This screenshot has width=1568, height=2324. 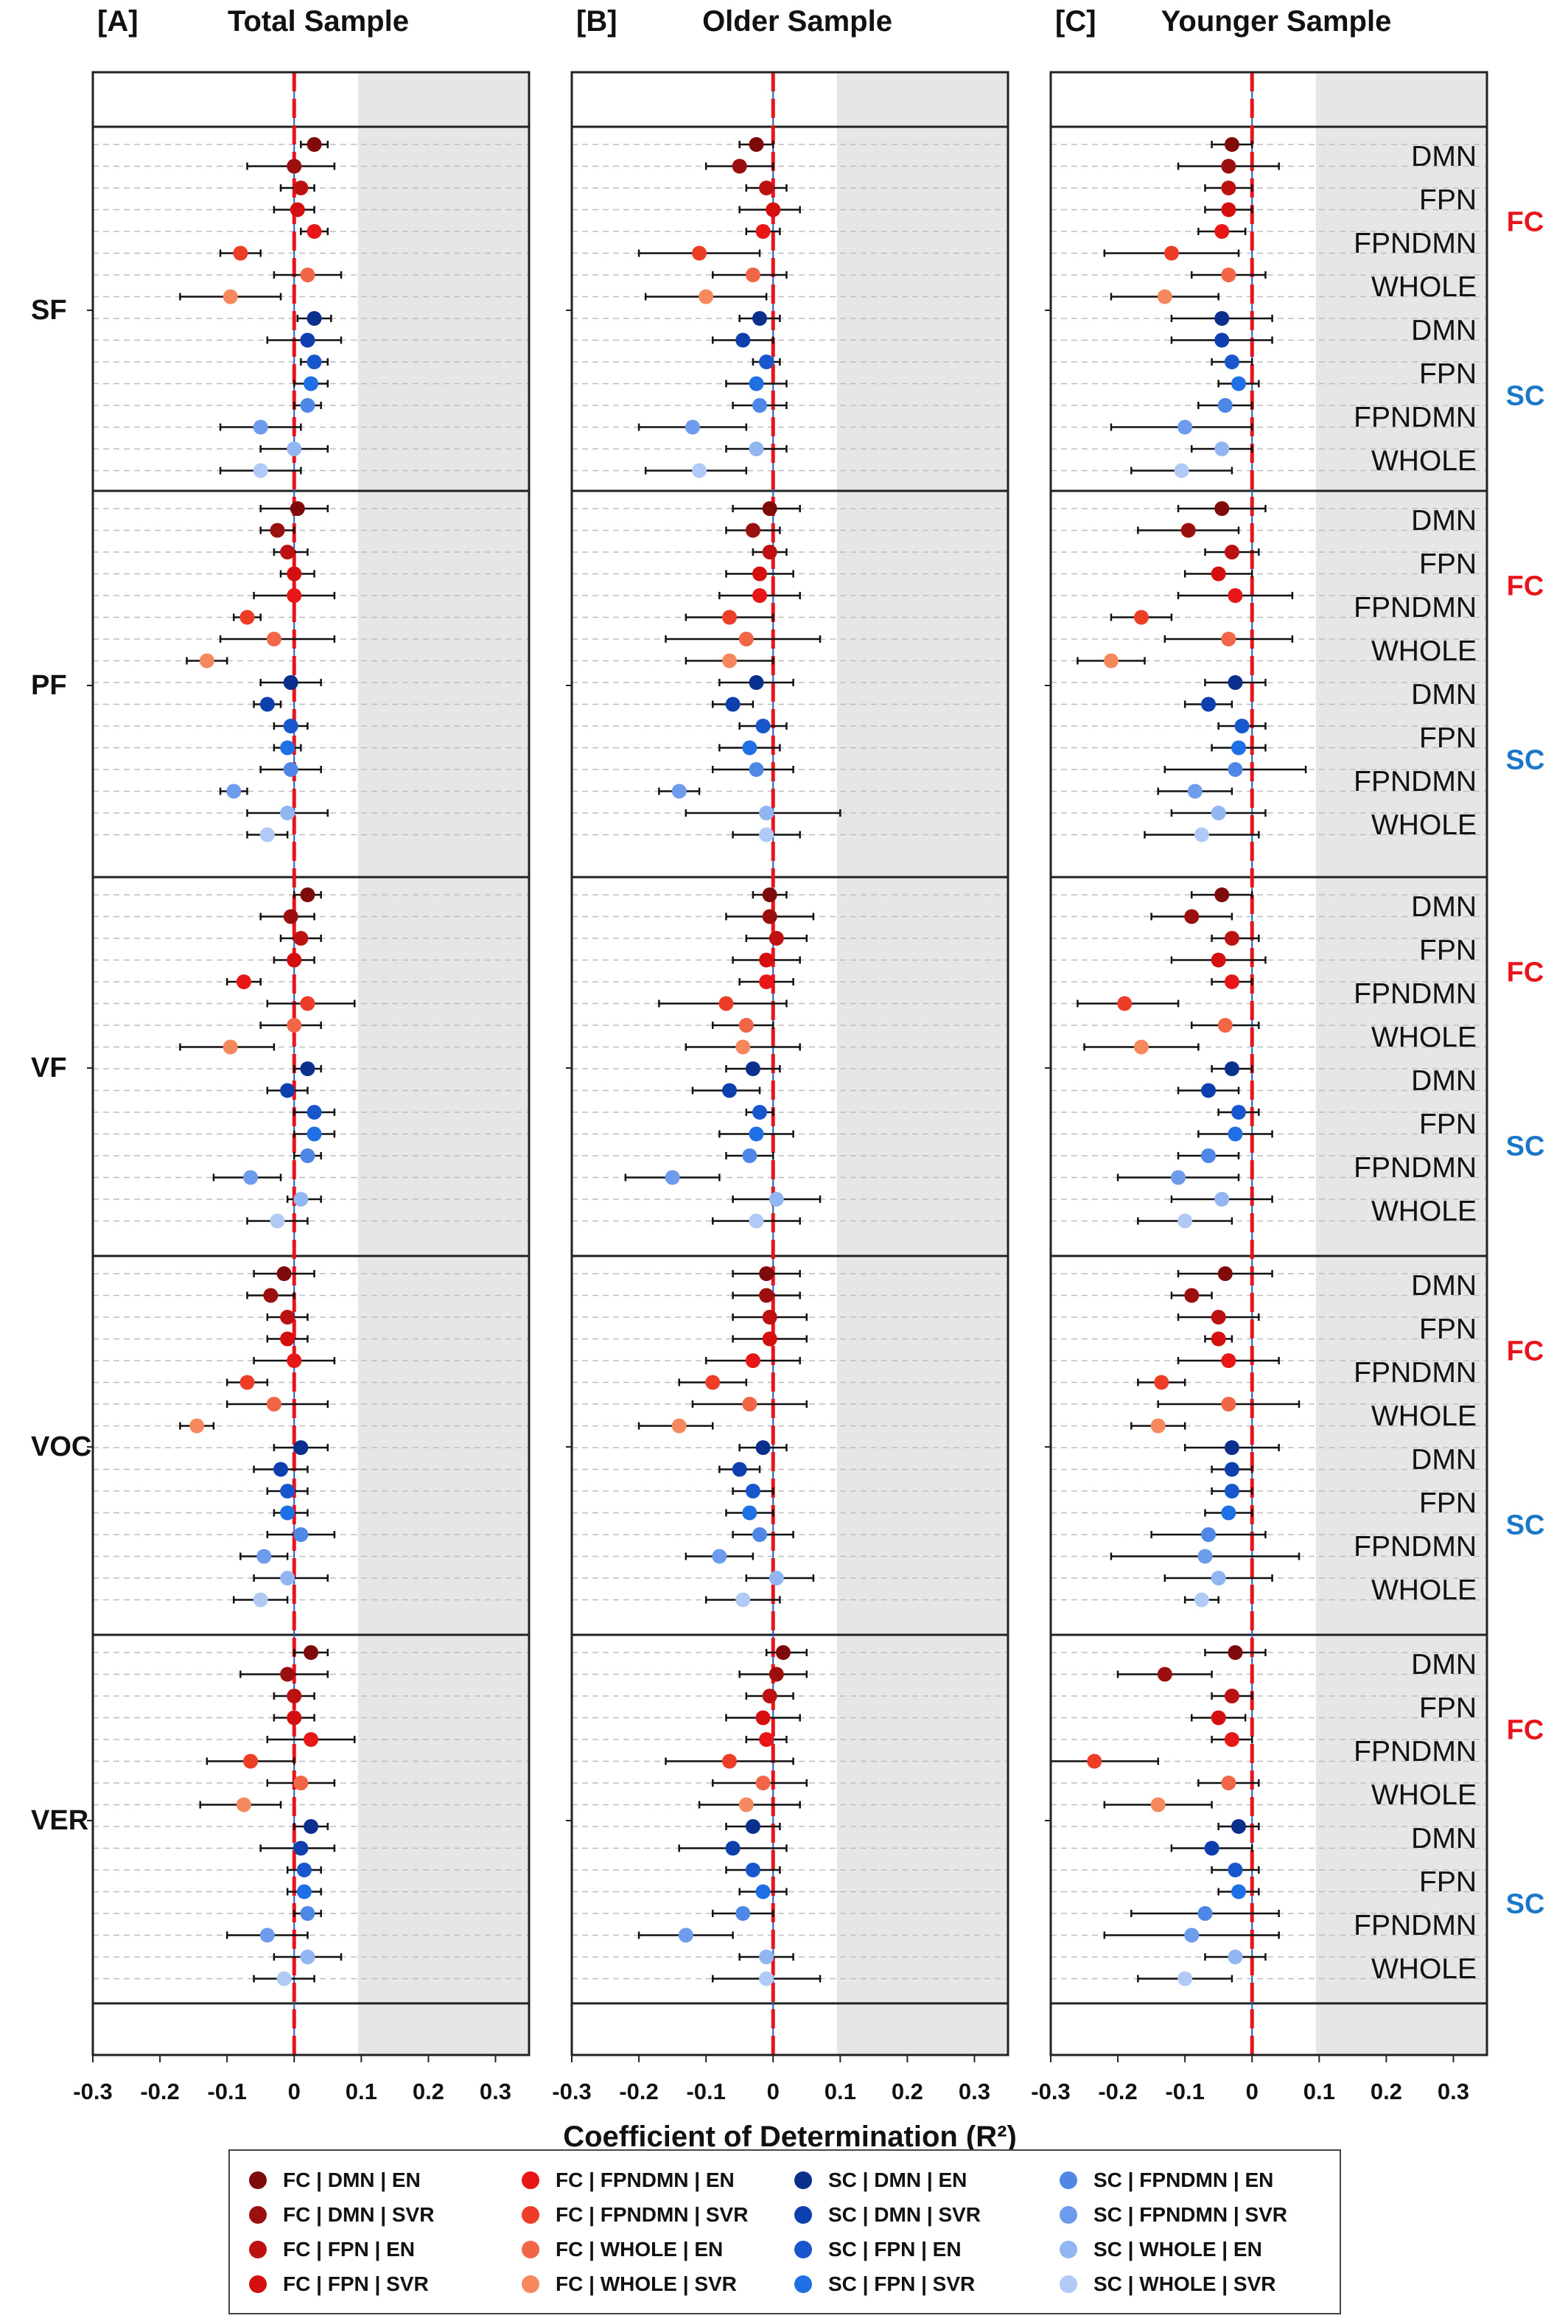 I want to click on legend-label: SC | DMN | EN, so click(x=898, y=2179).